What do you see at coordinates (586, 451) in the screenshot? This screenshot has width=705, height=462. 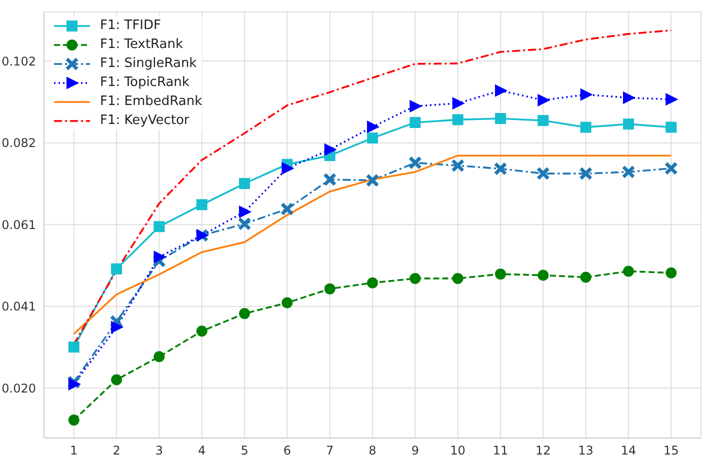 I see `x-tick-label: 13` at bounding box center [586, 451].